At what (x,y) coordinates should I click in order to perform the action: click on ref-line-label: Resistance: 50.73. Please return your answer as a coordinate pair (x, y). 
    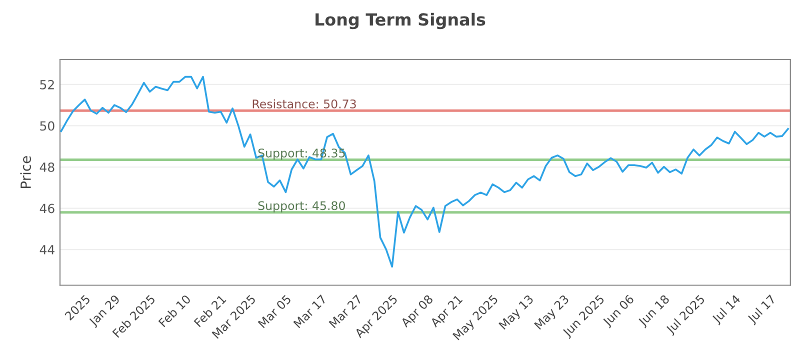
    Looking at the image, I should click on (304, 103).